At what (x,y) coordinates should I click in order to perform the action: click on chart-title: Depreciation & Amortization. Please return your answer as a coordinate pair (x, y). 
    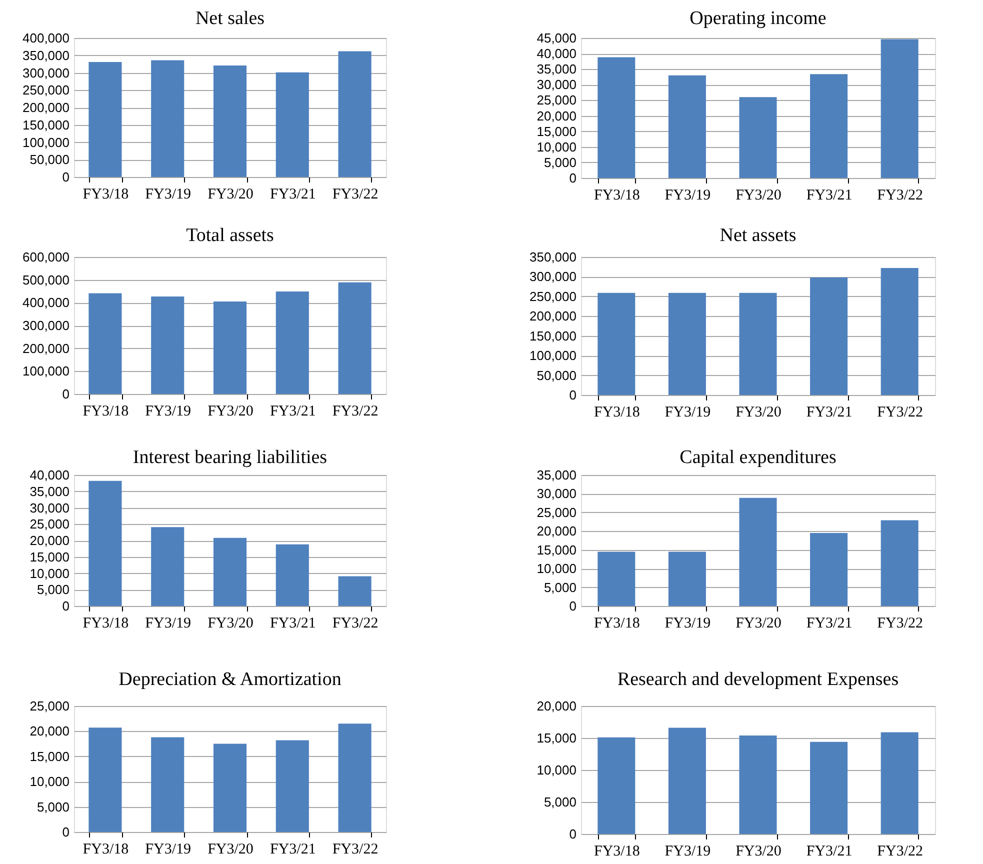
    Looking at the image, I should click on (230, 679).